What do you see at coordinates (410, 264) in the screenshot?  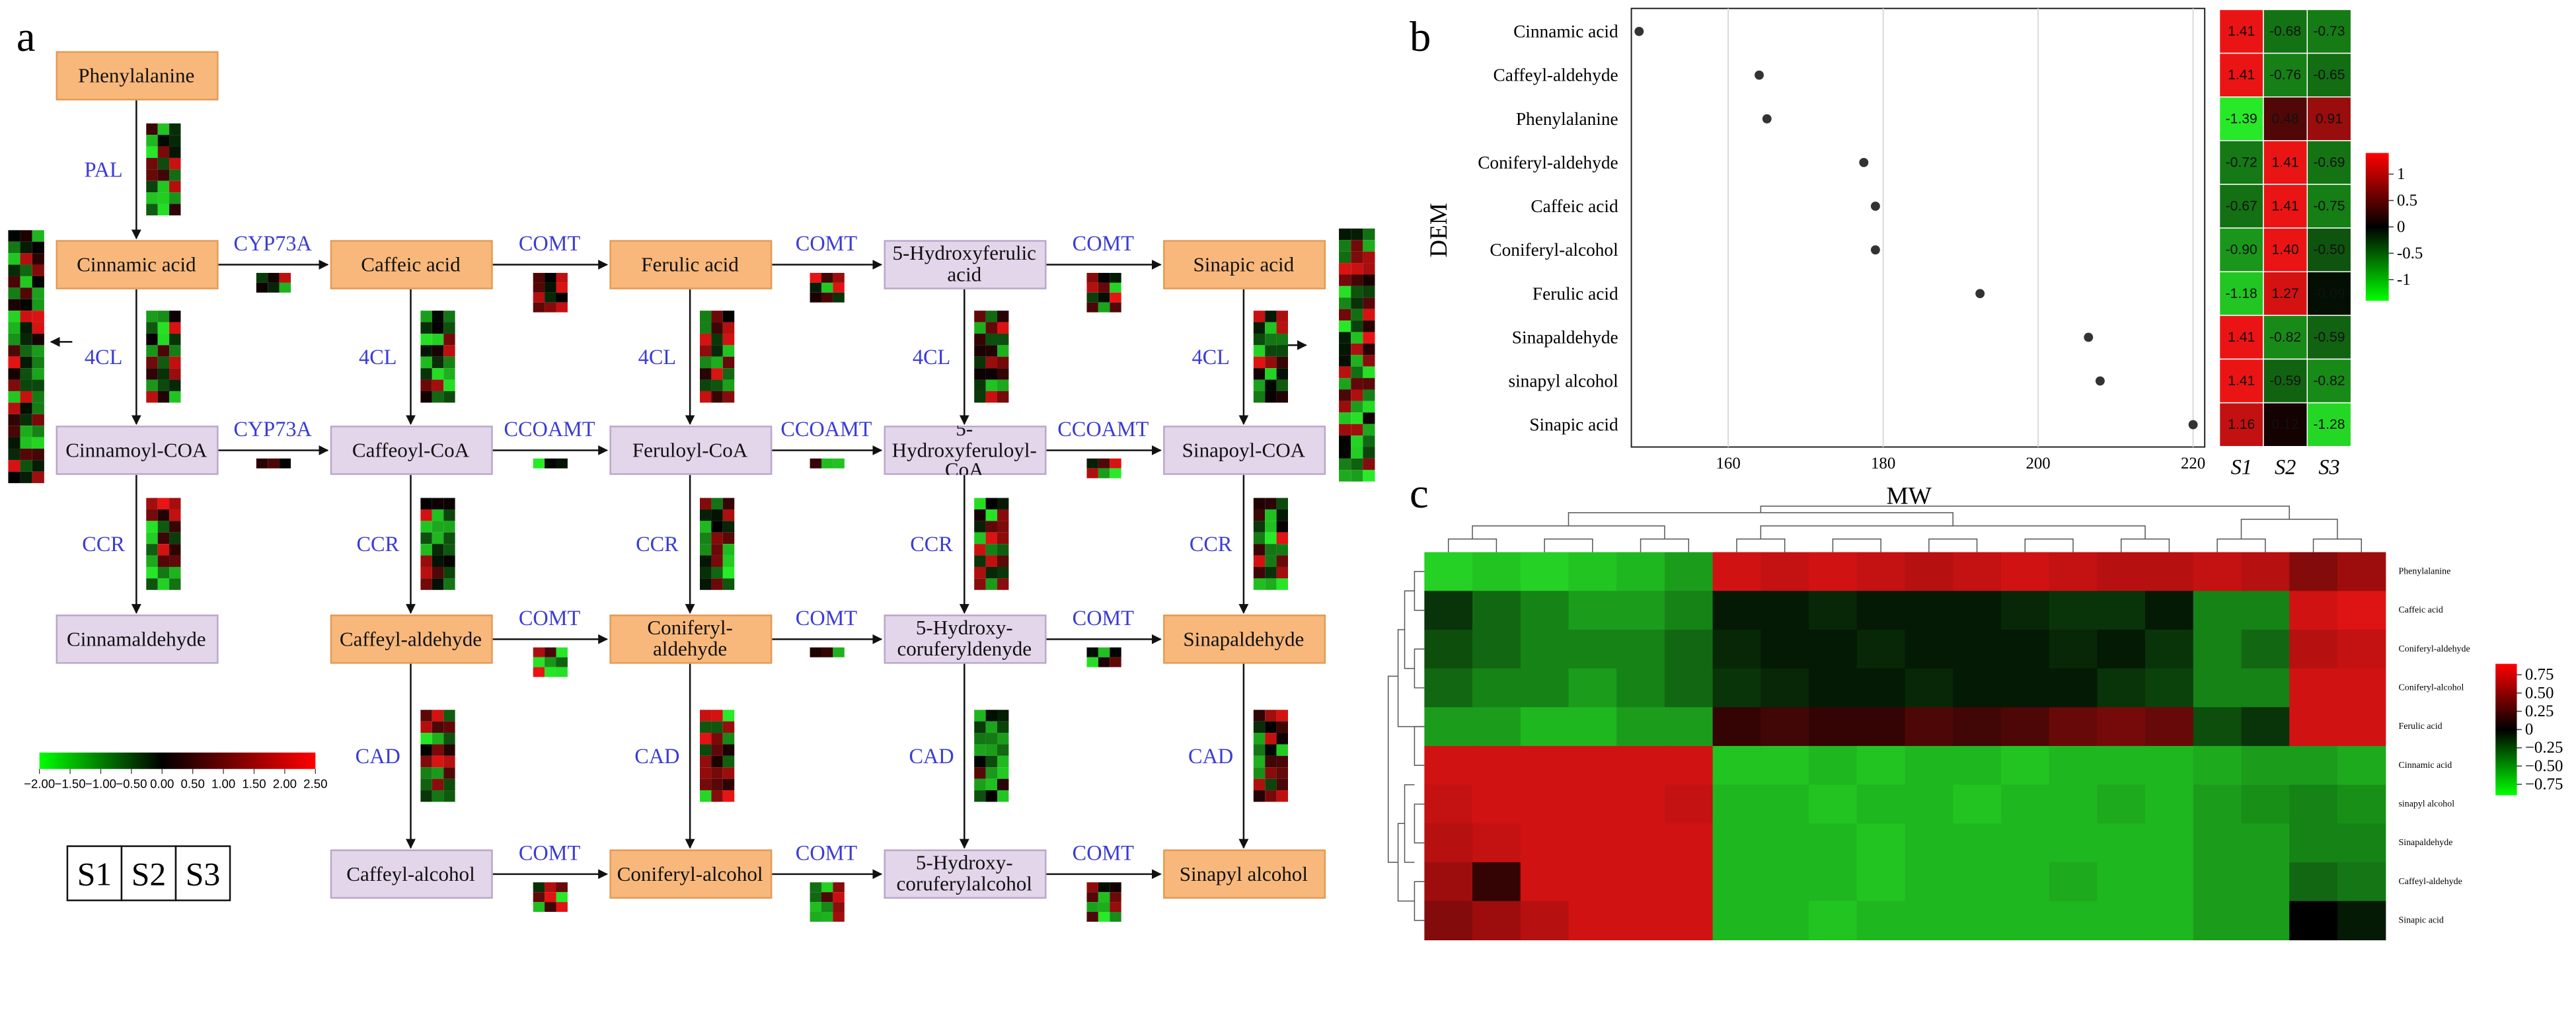 I see `node-label: Caffeic acid` at bounding box center [410, 264].